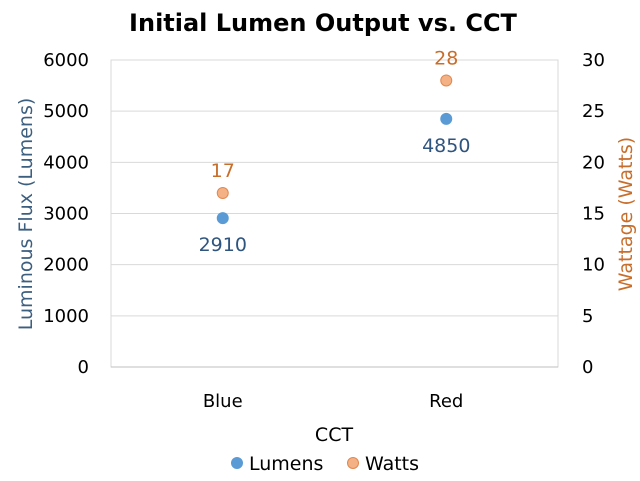  What do you see at coordinates (446, 146) in the screenshot?
I see `data-label-lumens: 4850` at bounding box center [446, 146].